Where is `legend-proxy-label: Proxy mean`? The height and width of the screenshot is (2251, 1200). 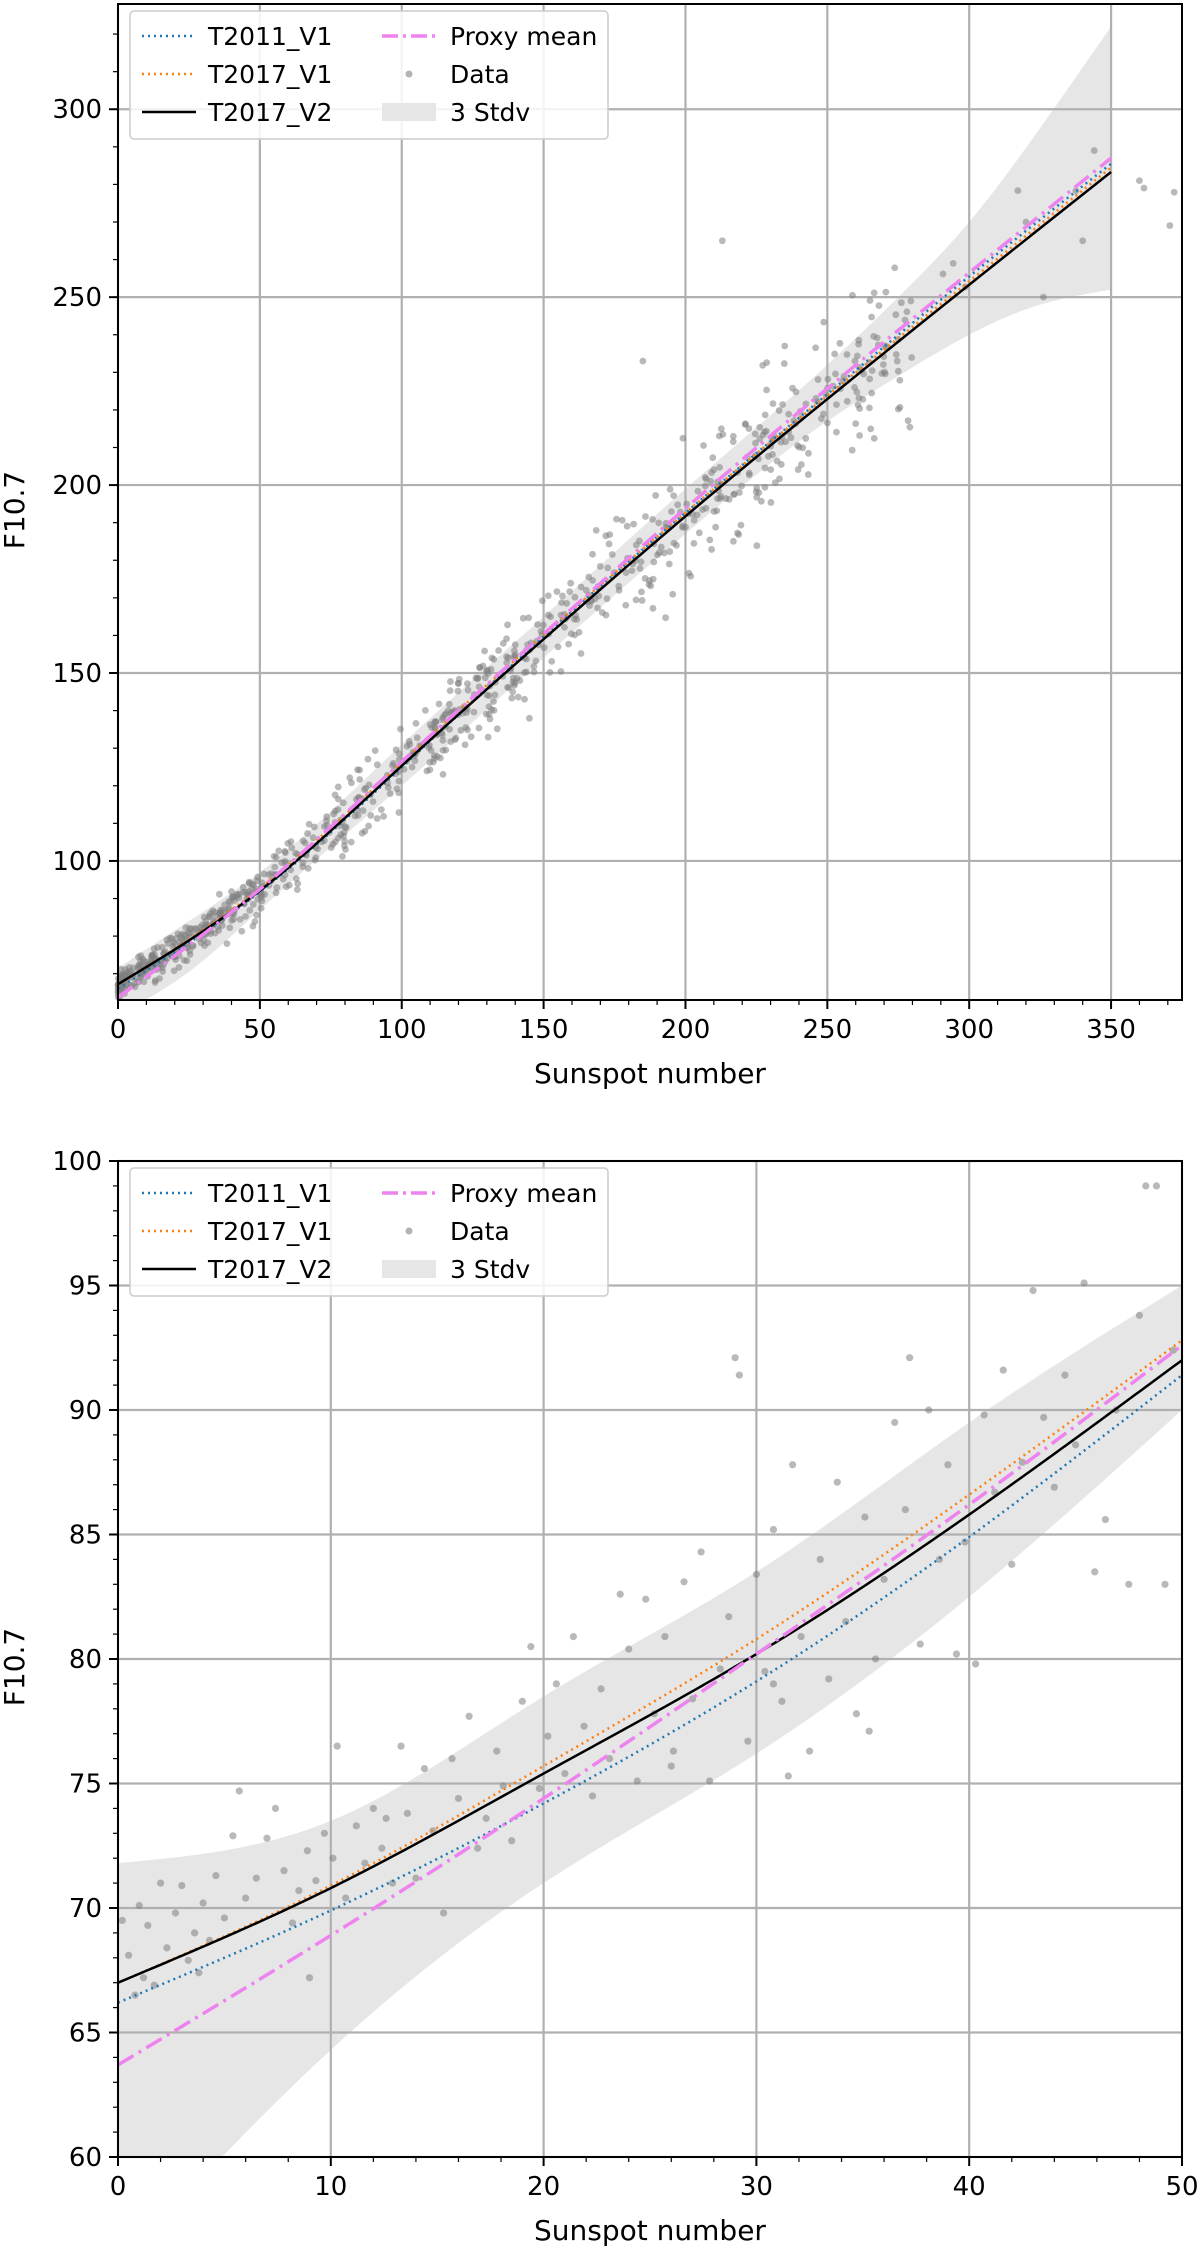 legend-proxy-label: Proxy mean is located at coordinates (523, 36).